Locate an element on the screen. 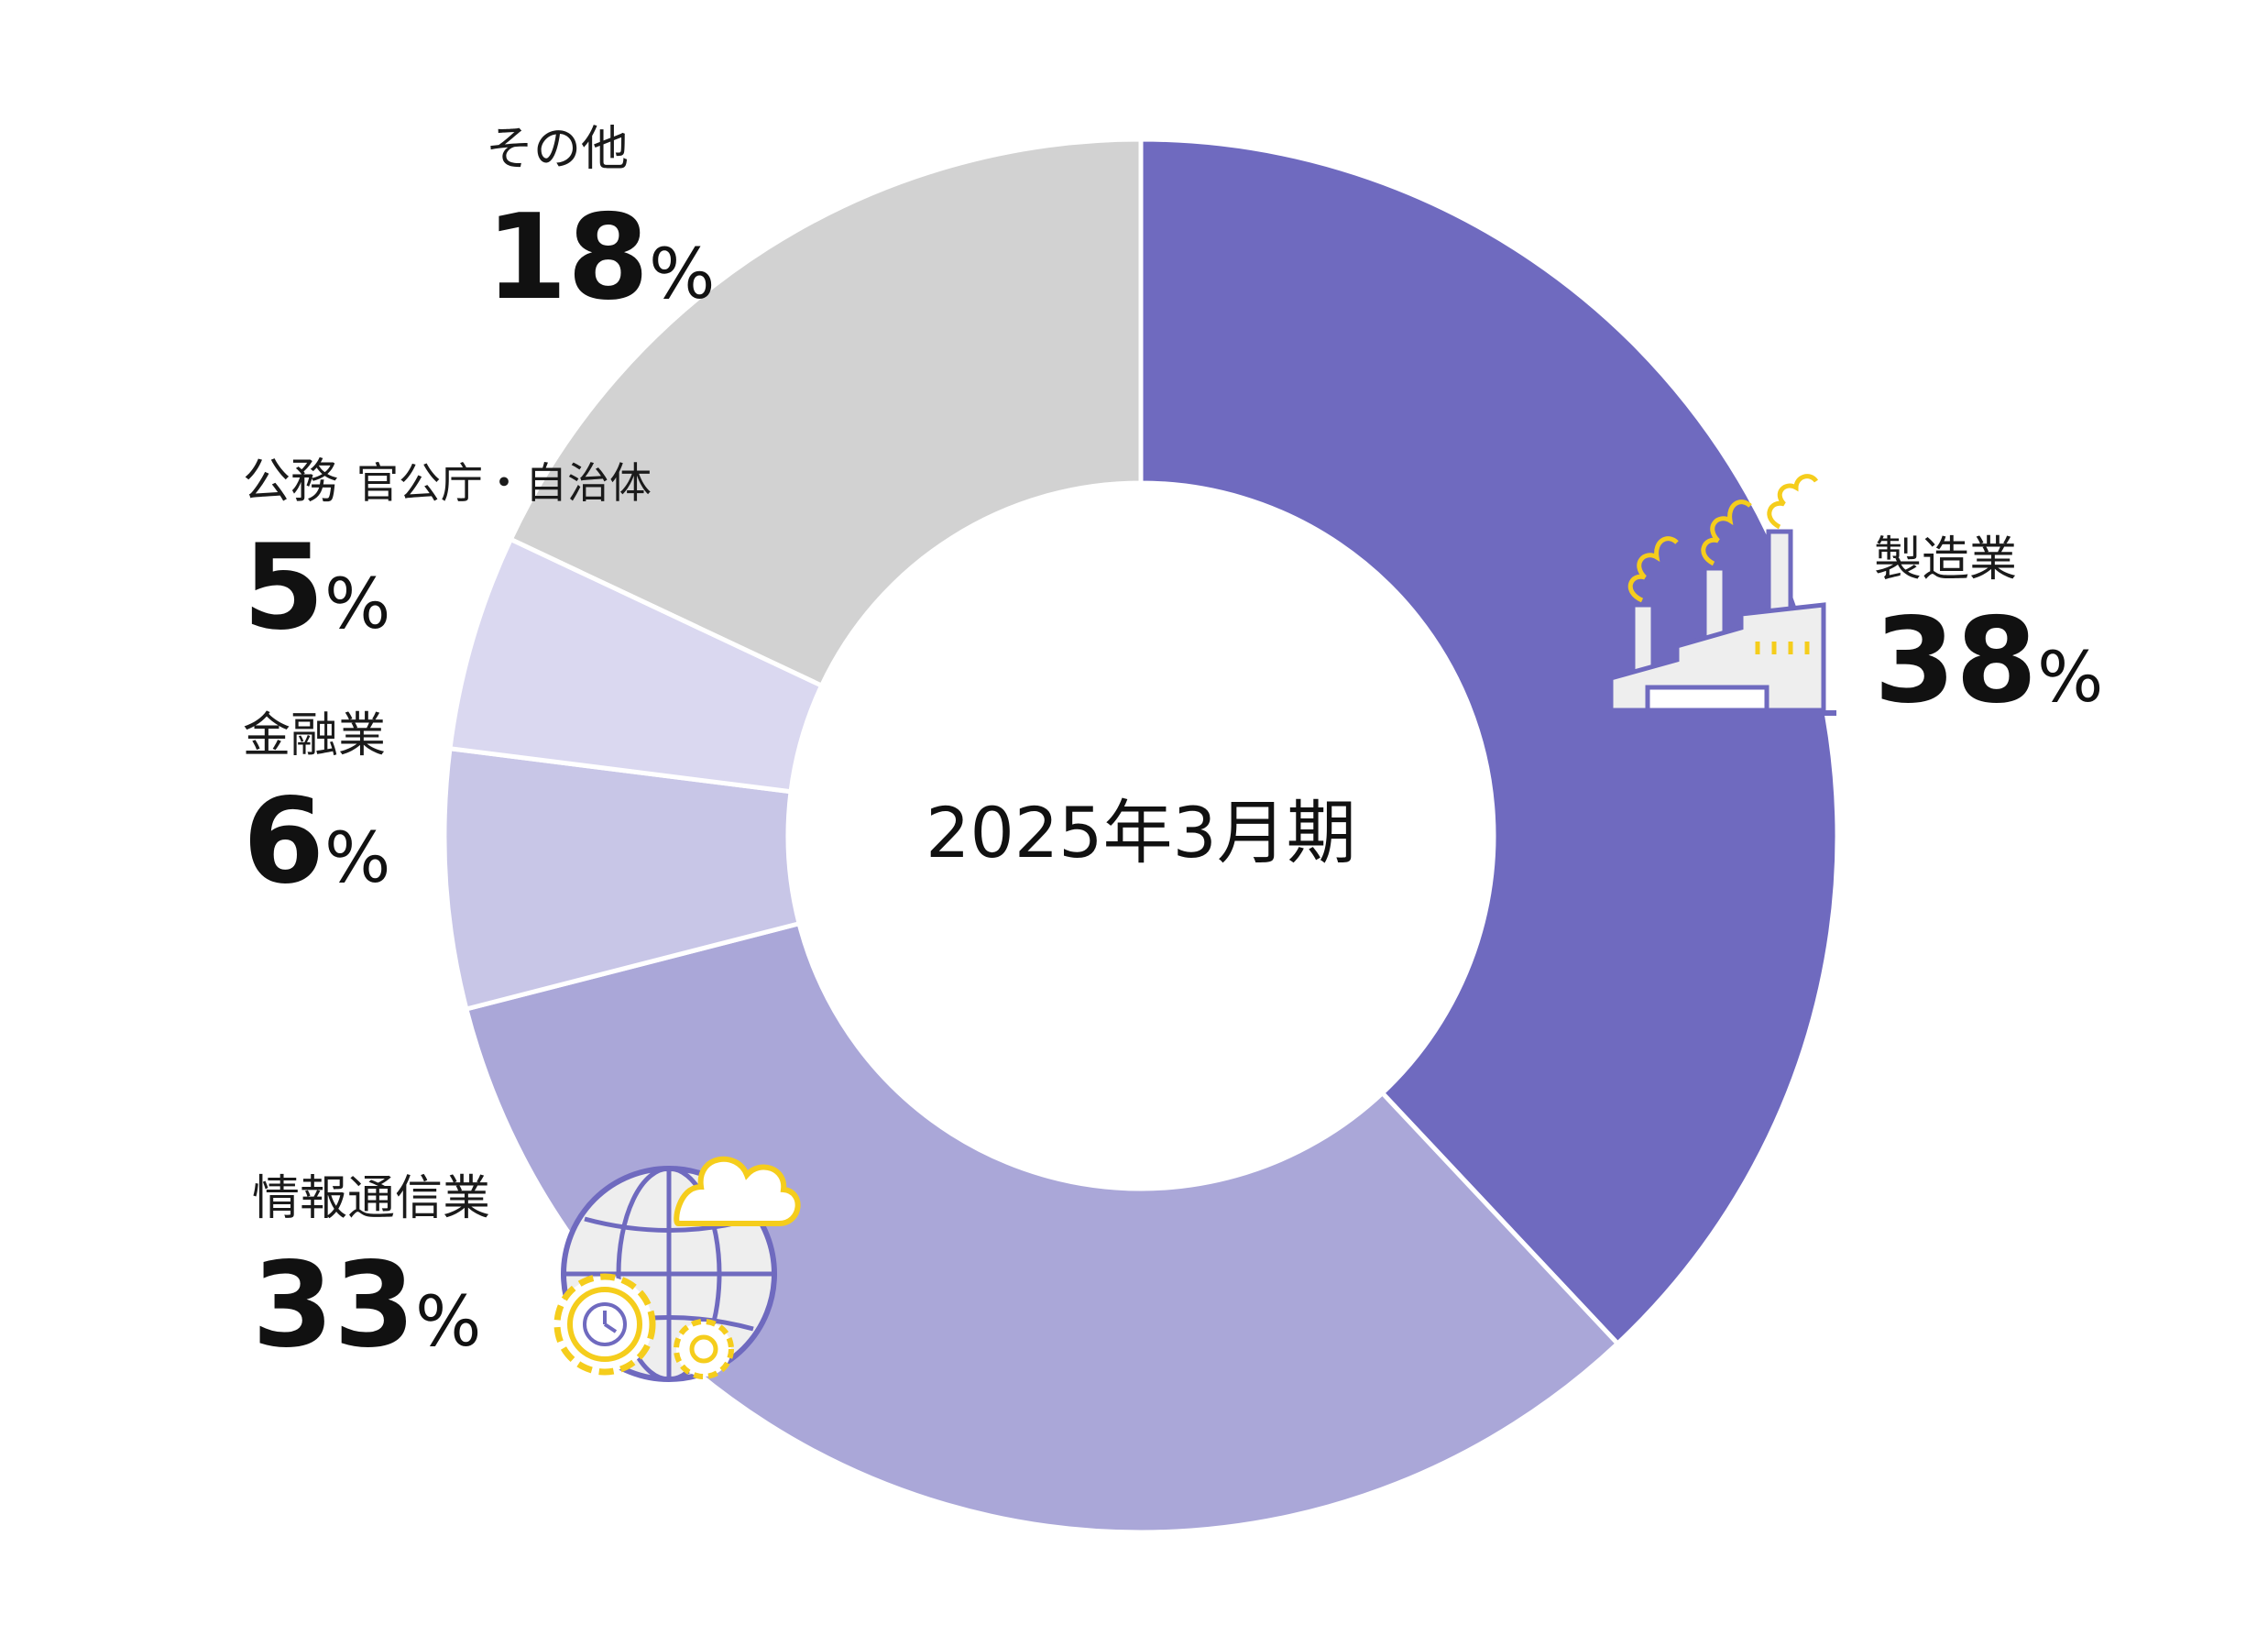  percent-value: 6% is located at coordinates (316, 842).